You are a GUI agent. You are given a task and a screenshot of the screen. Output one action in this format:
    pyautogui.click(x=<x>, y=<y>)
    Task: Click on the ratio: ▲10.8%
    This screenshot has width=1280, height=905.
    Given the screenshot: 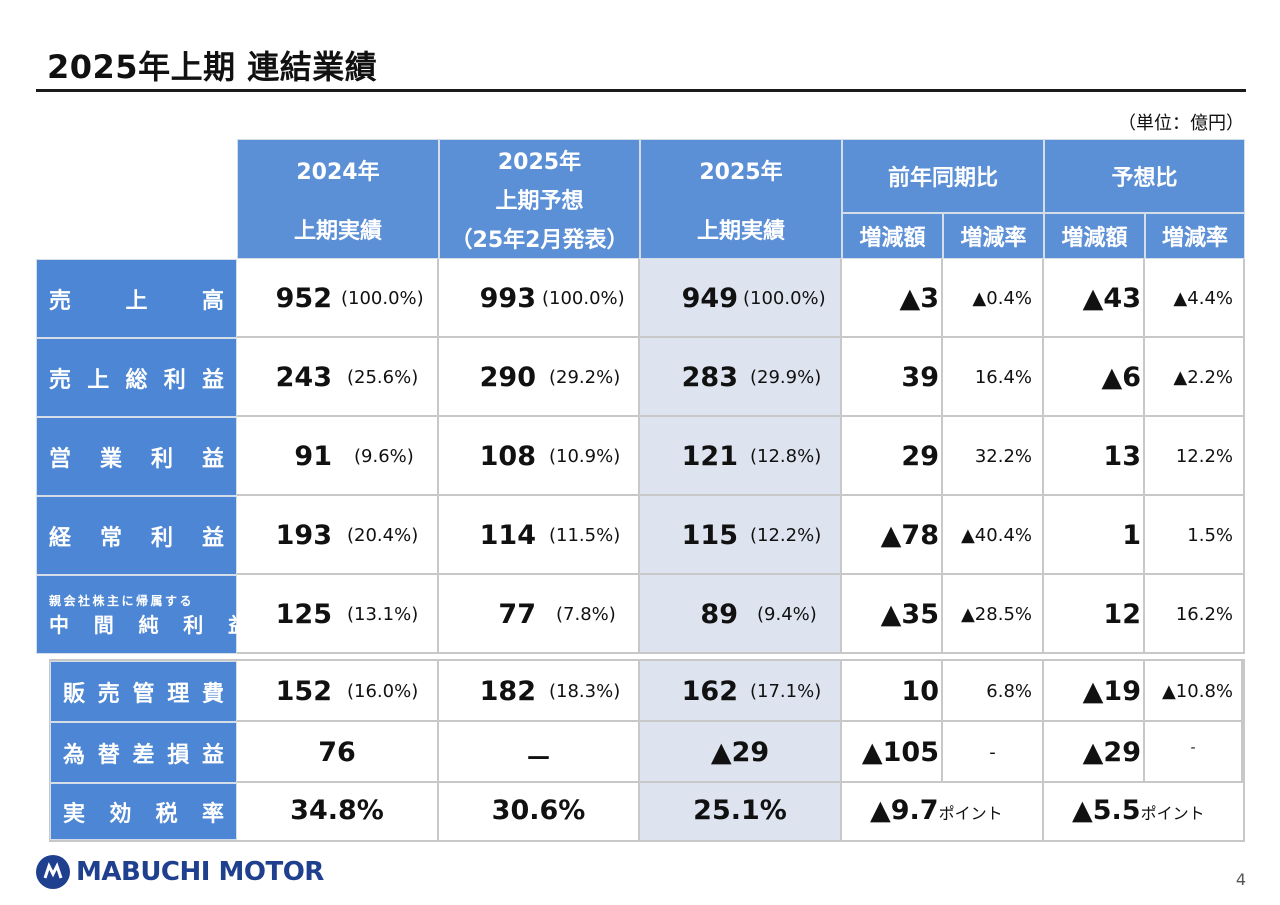 What is the action you would take?
    pyautogui.click(x=1197, y=691)
    